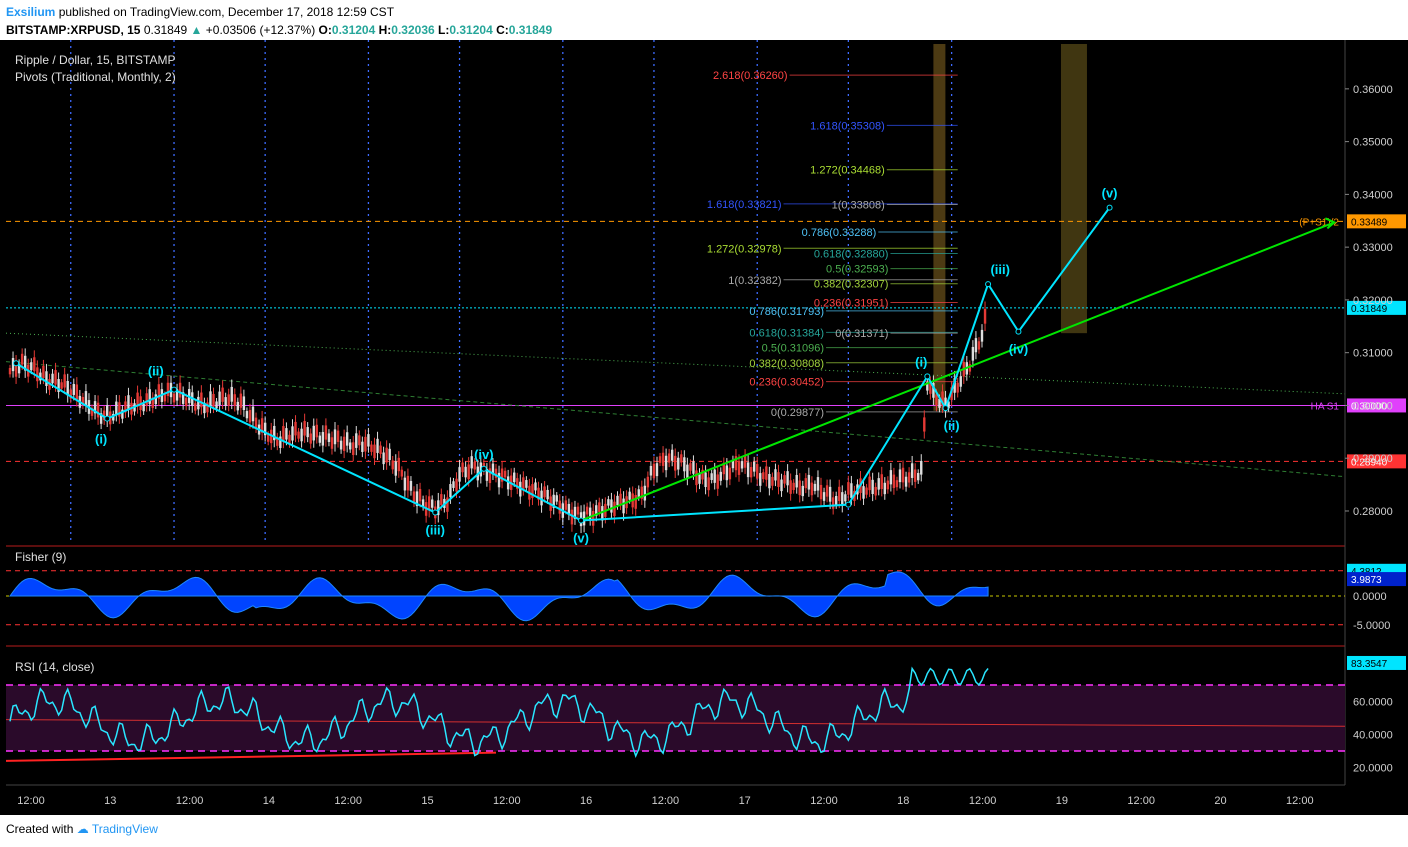 This screenshot has height=847, width=1408. Describe the element at coordinates (436, 530) in the screenshot. I see `wave-label: (iii)` at that location.